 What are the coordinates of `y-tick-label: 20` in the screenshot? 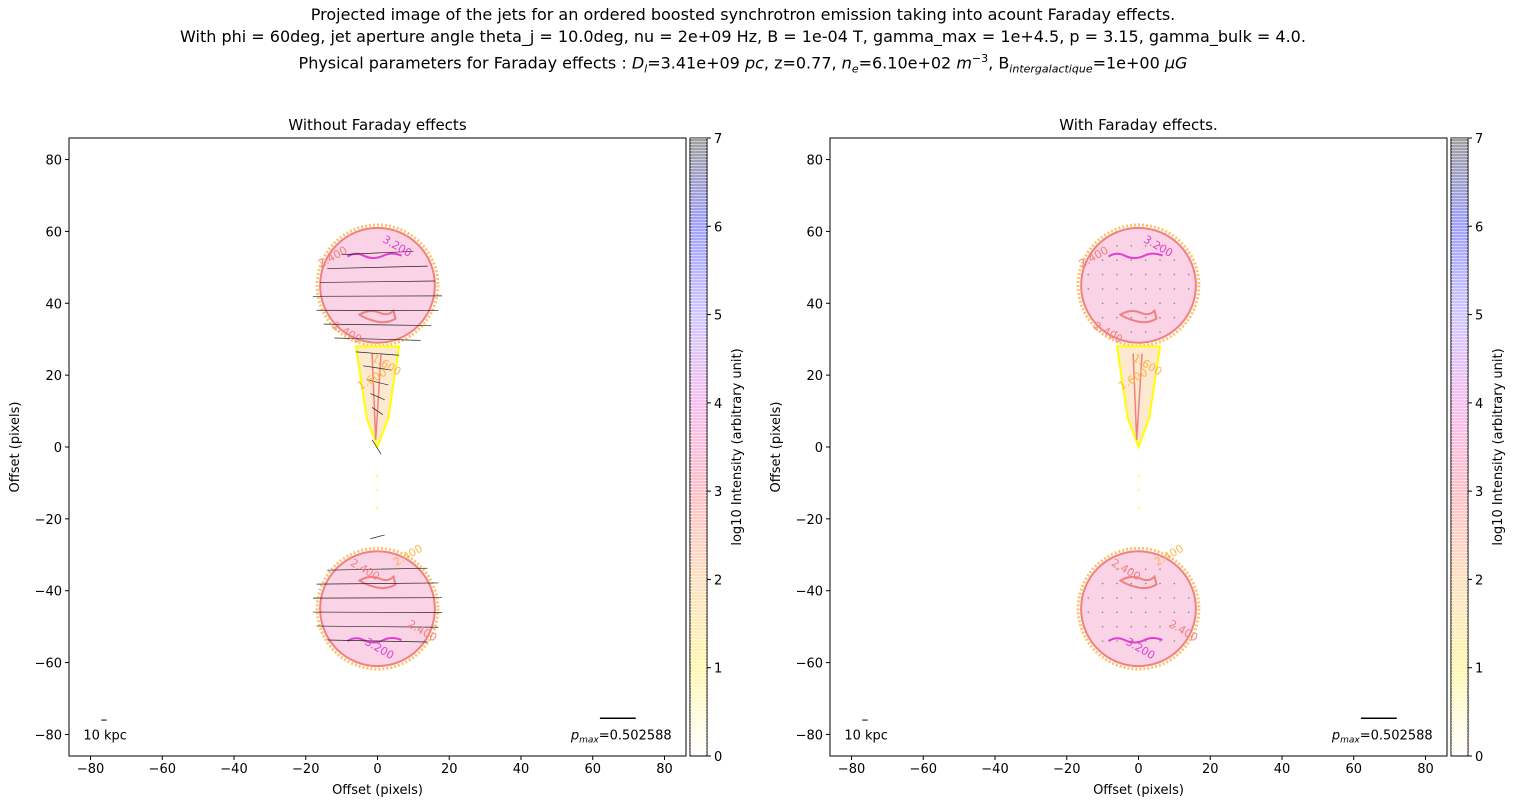 It's located at (53, 376).